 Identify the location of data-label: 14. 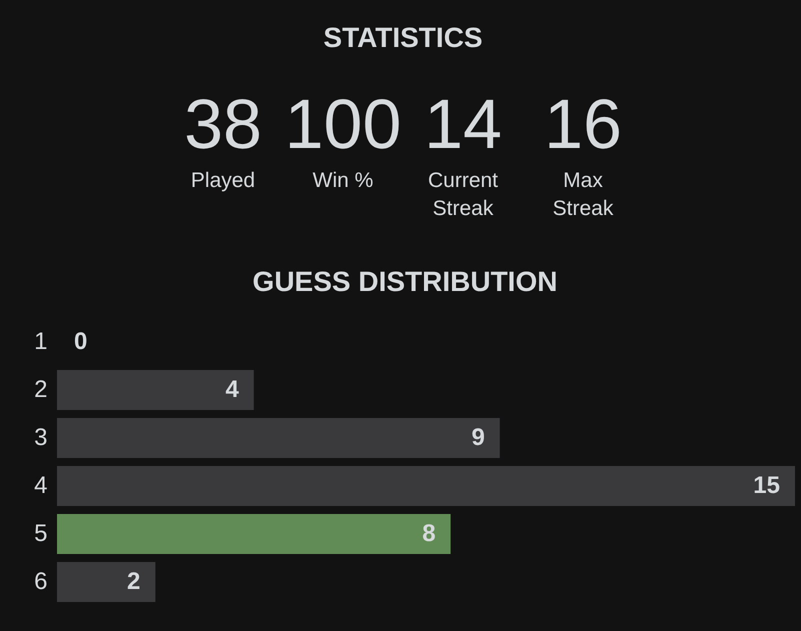
(463, 124).